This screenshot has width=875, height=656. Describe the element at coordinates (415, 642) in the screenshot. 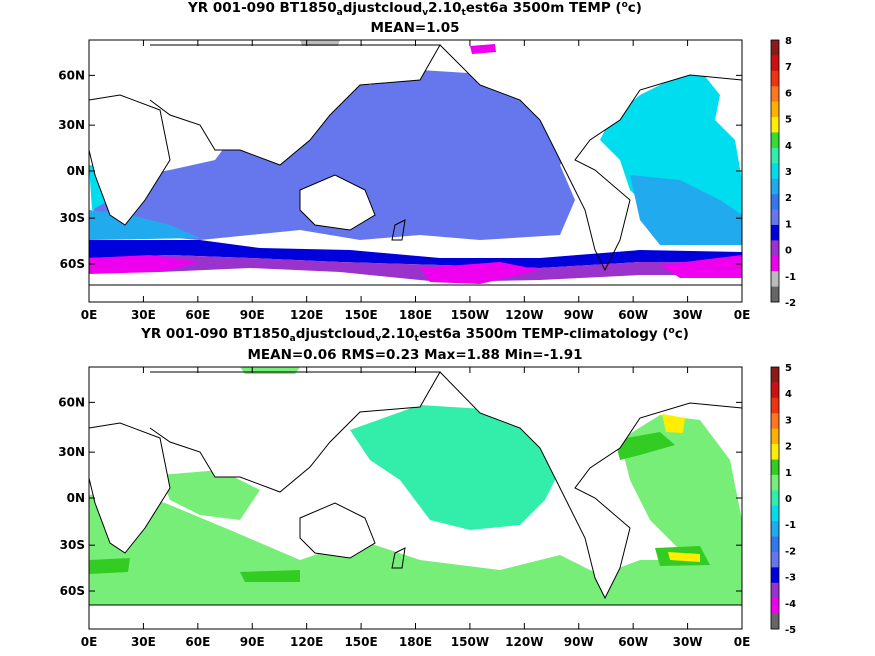

I see `bottom-xtick-label: 180E` at that location.